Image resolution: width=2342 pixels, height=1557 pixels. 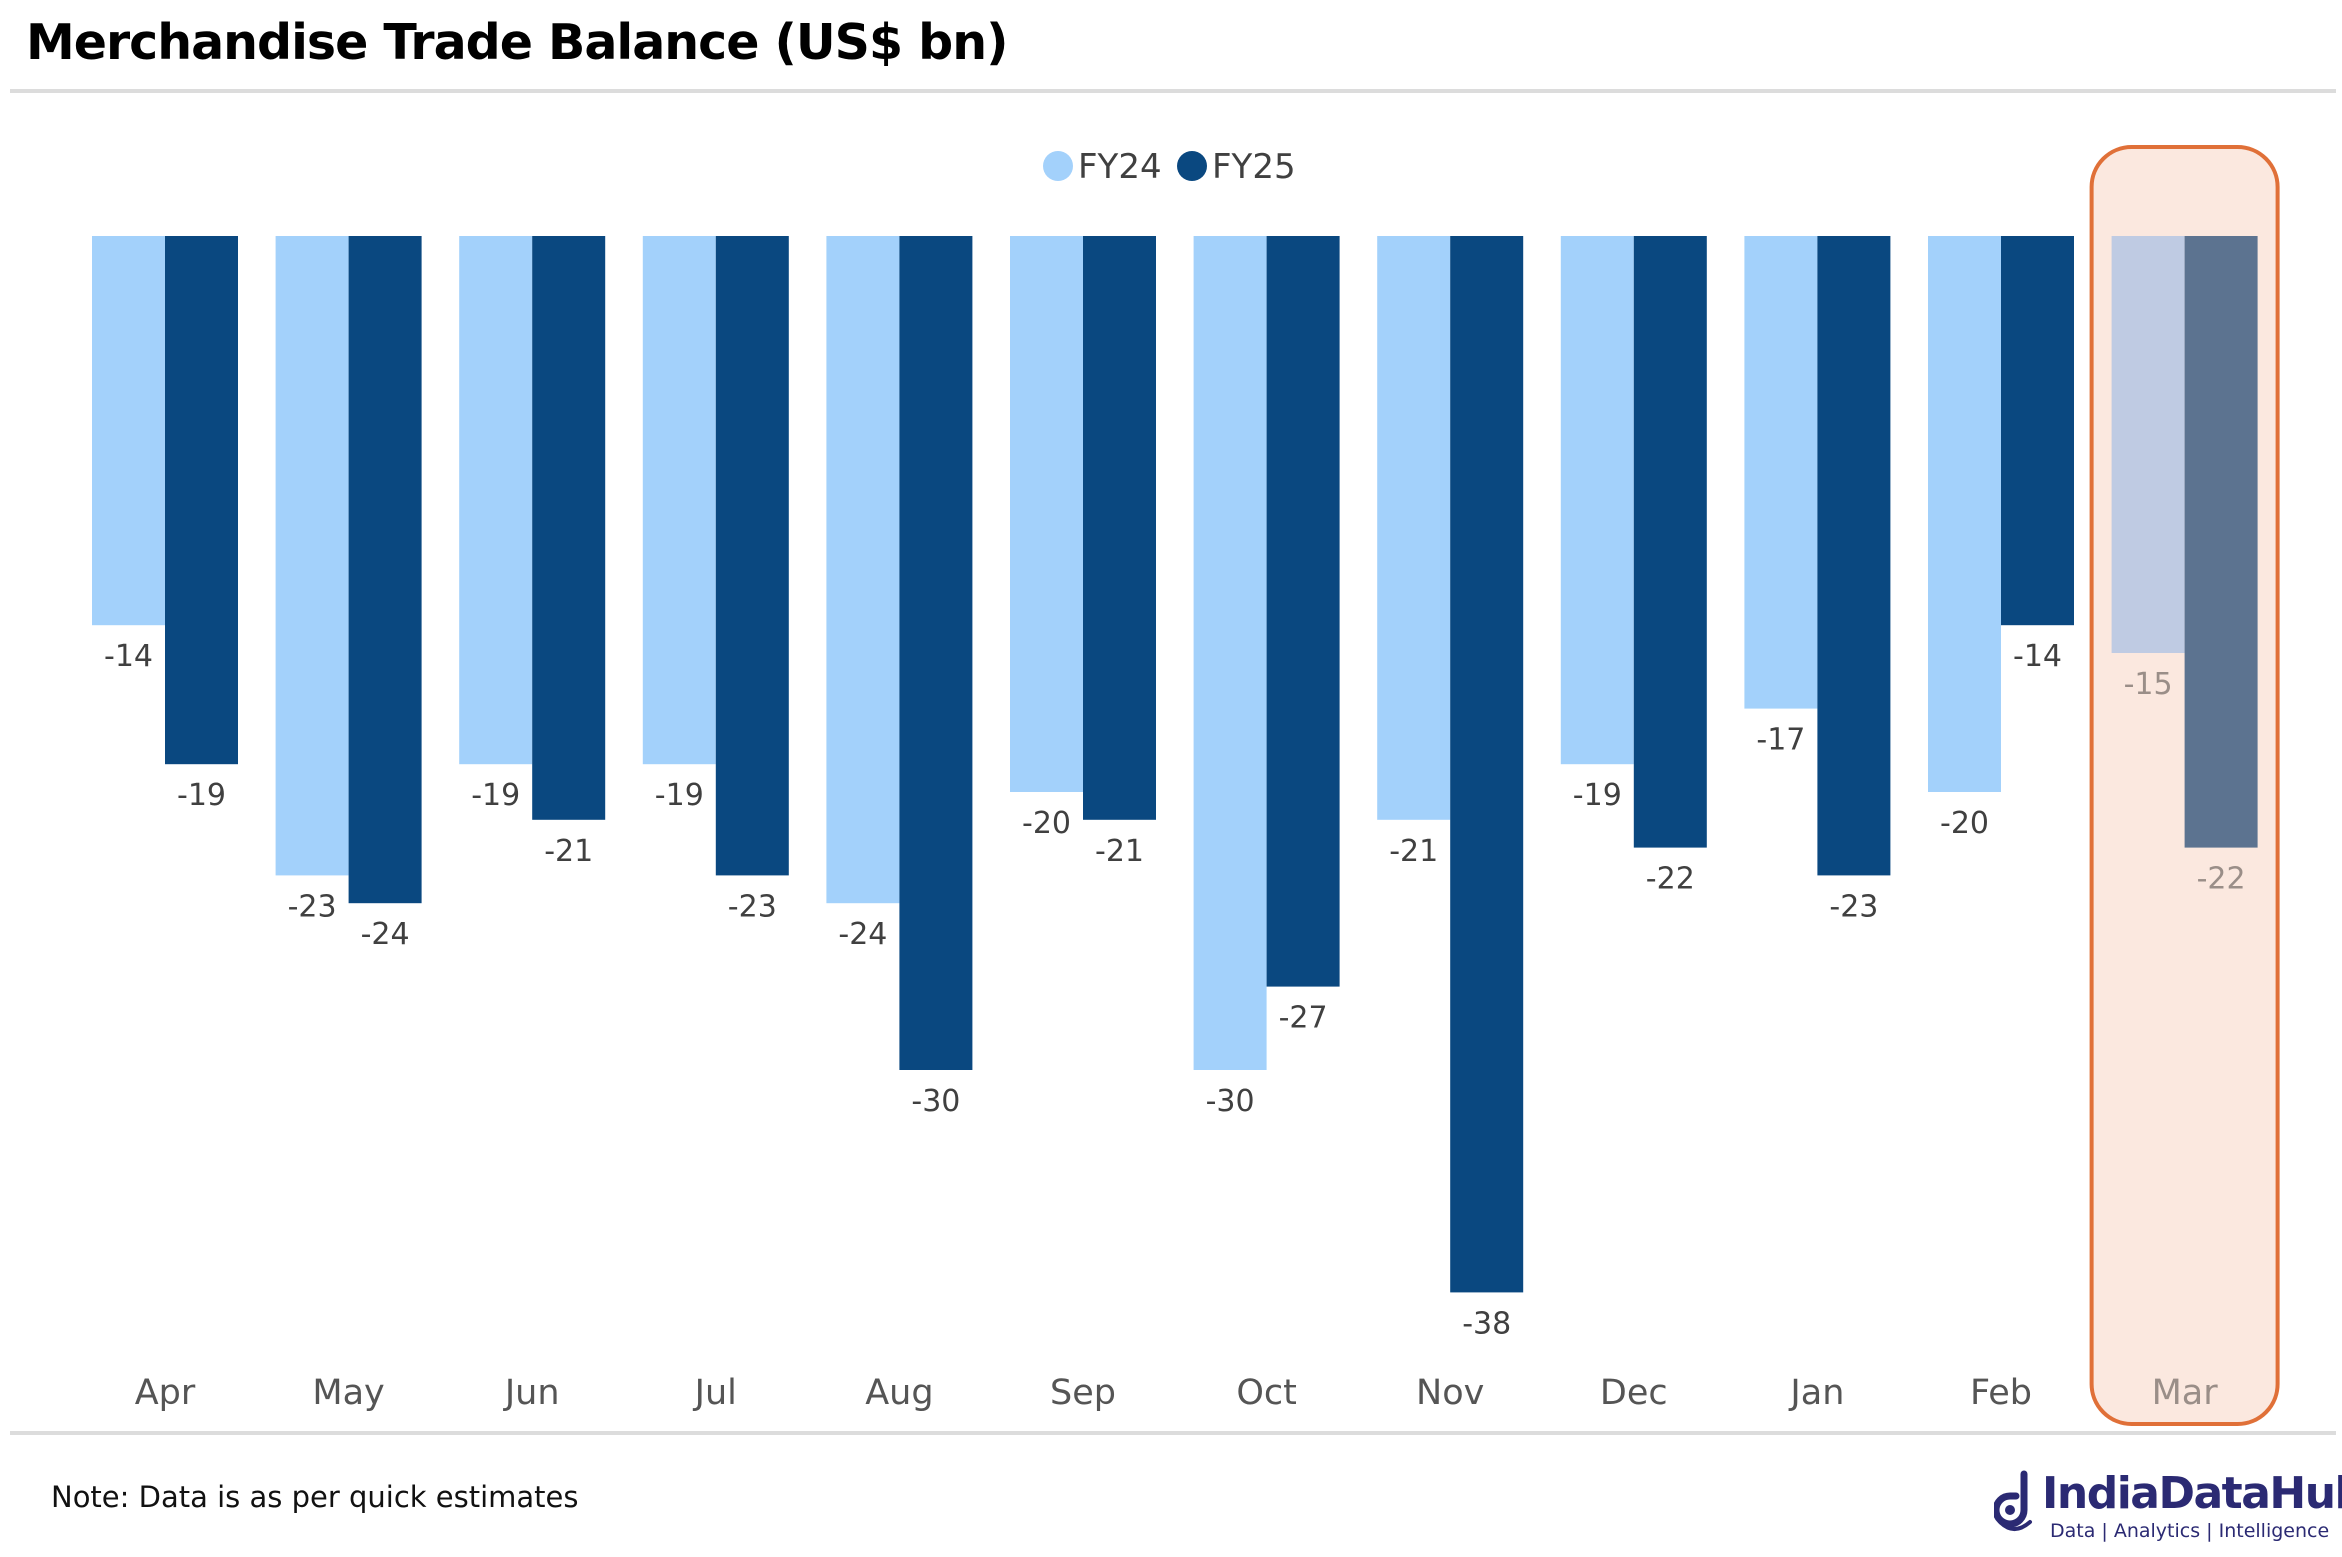 I want to click on x-tick-may: May, so click(x=348, y=1393).